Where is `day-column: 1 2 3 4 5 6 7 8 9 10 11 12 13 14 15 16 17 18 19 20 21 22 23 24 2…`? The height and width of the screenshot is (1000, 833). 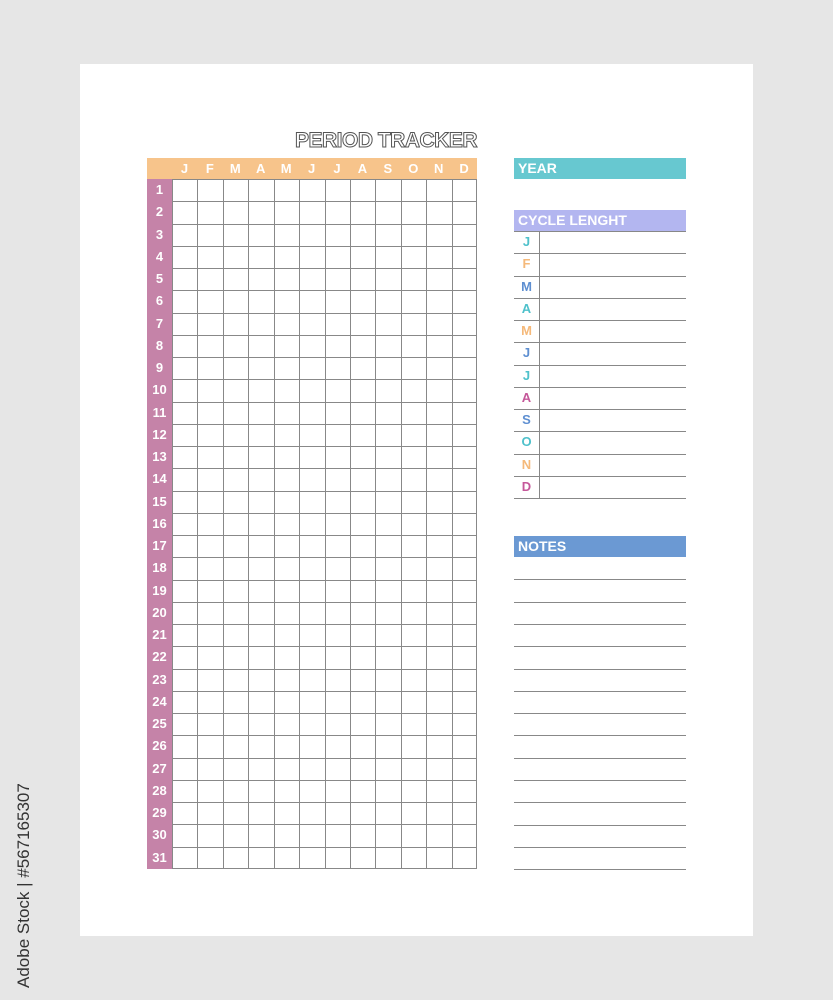
day-column: 1 2 3 4 5 6 7 8 9 10 11 12 13 14 15 16 17 18 19 20 21 22 23 24 2… is located at coordinates (159, 524).